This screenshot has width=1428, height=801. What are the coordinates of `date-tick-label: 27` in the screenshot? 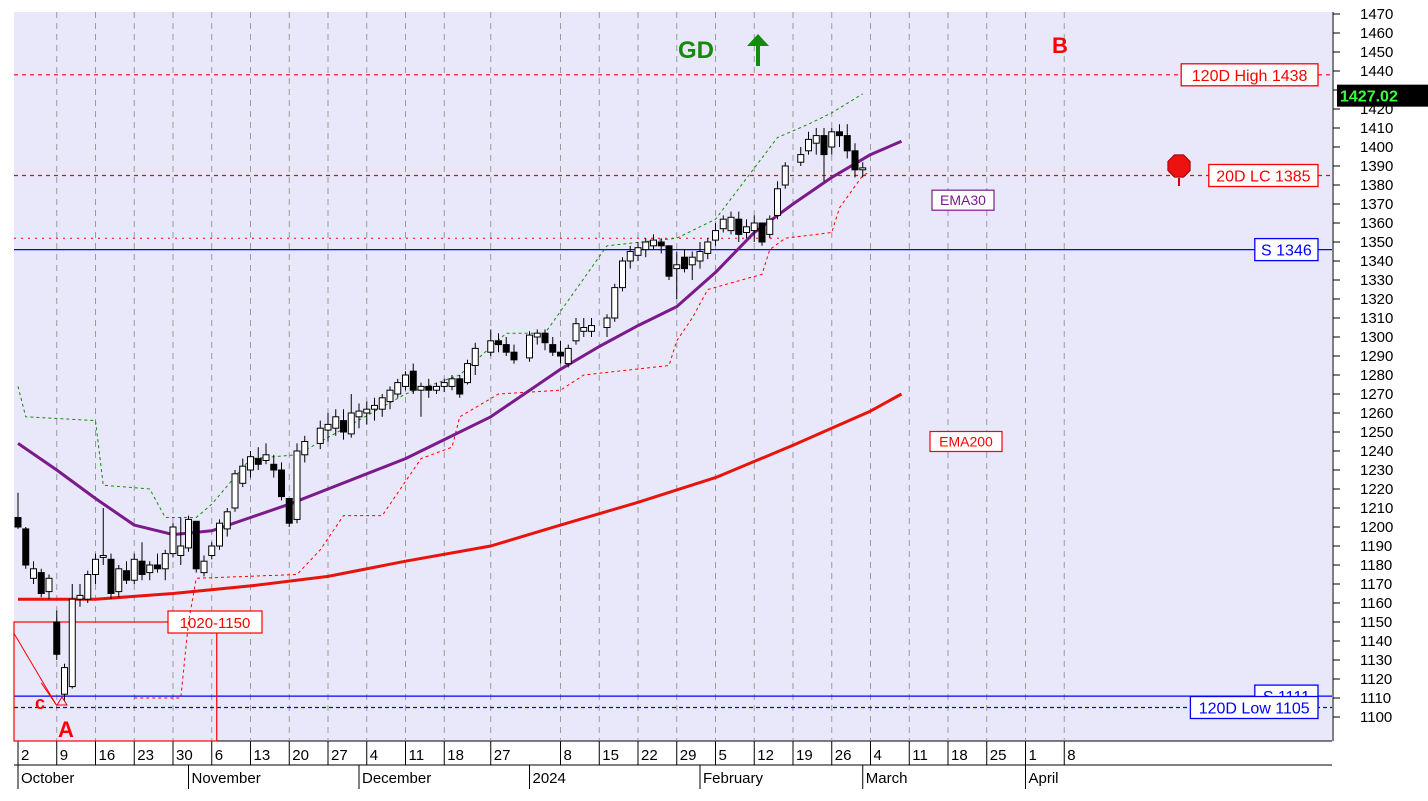 It's located at (502, 755).